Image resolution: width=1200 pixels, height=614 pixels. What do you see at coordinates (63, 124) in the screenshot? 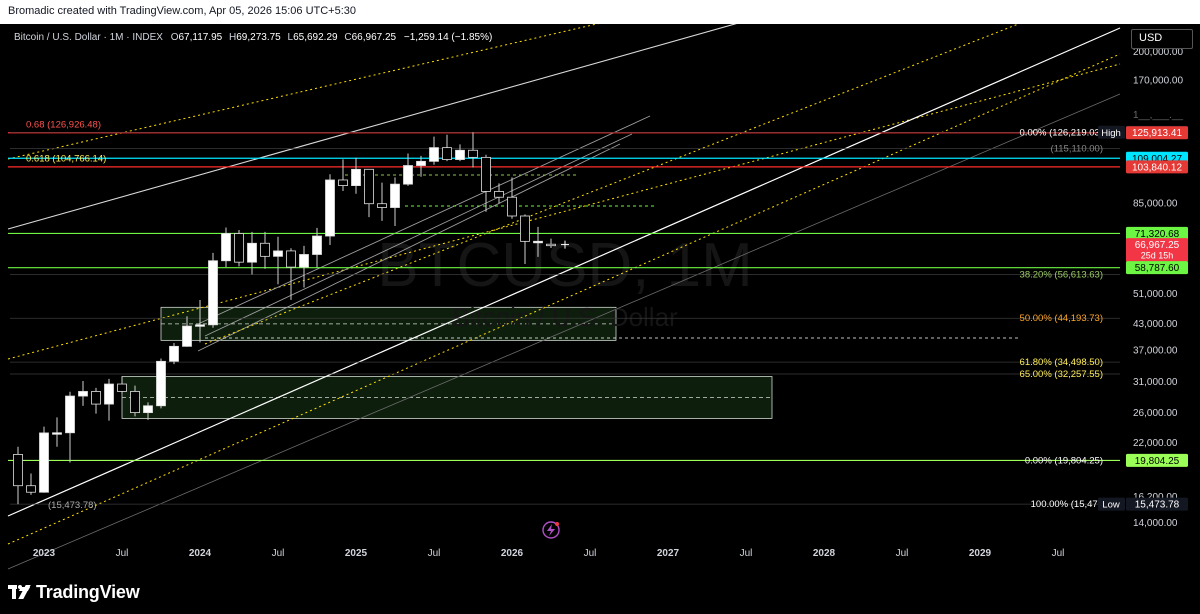
I see `left-fib-label-0: 0.68 (126,926.48)` at bounding box center [63, 124].